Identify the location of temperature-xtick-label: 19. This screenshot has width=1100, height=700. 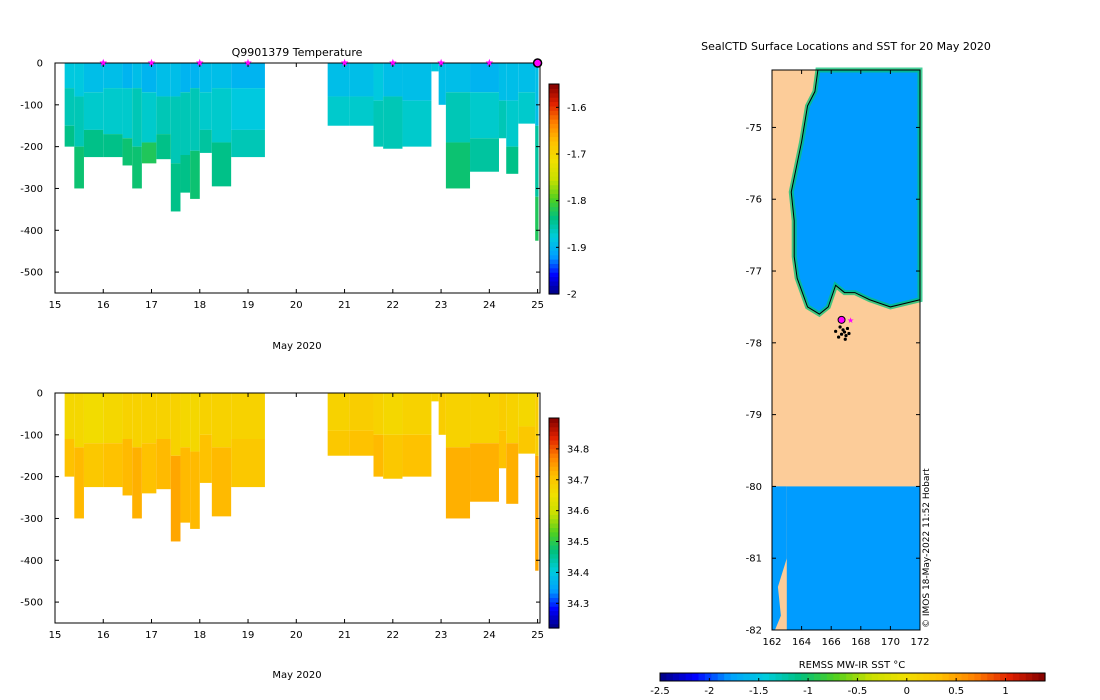
(248, 305).